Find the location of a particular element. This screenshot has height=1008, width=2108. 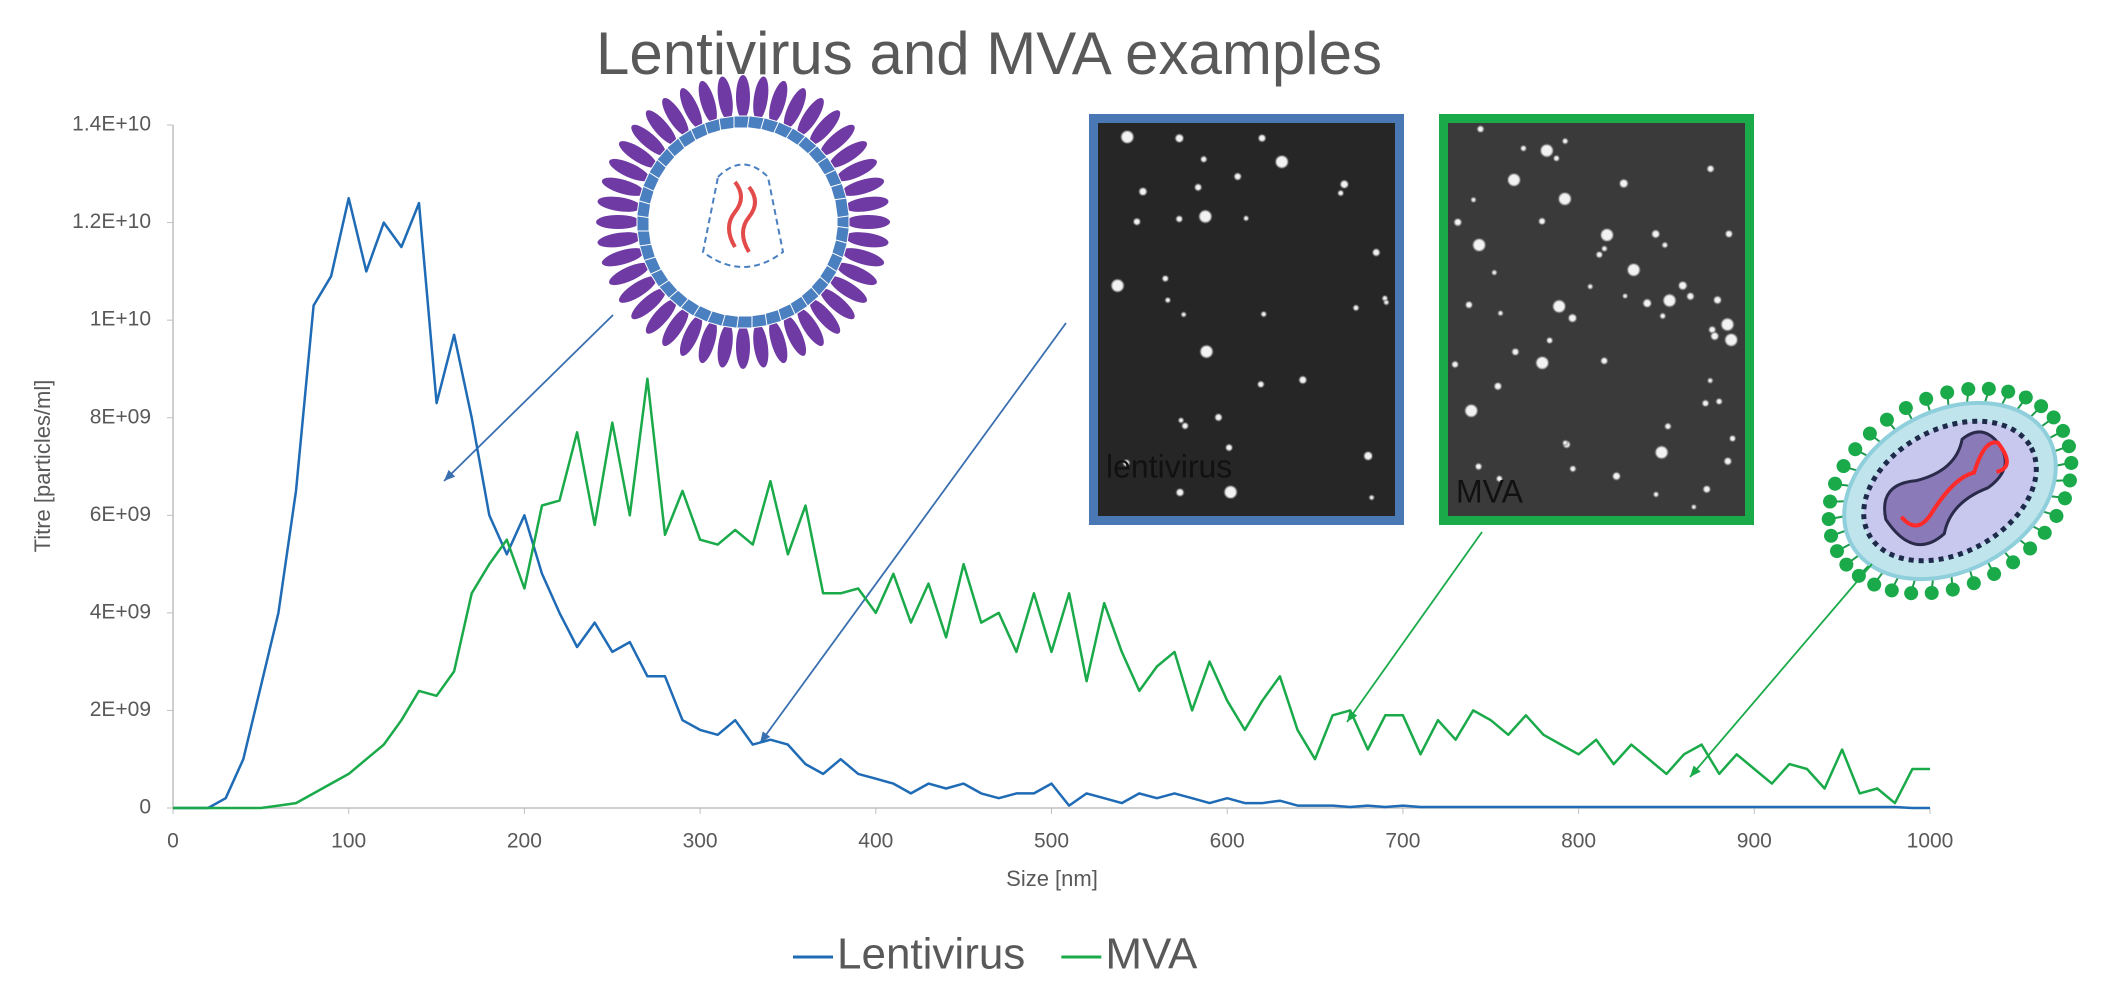

core is located at coordinates (743, 215).